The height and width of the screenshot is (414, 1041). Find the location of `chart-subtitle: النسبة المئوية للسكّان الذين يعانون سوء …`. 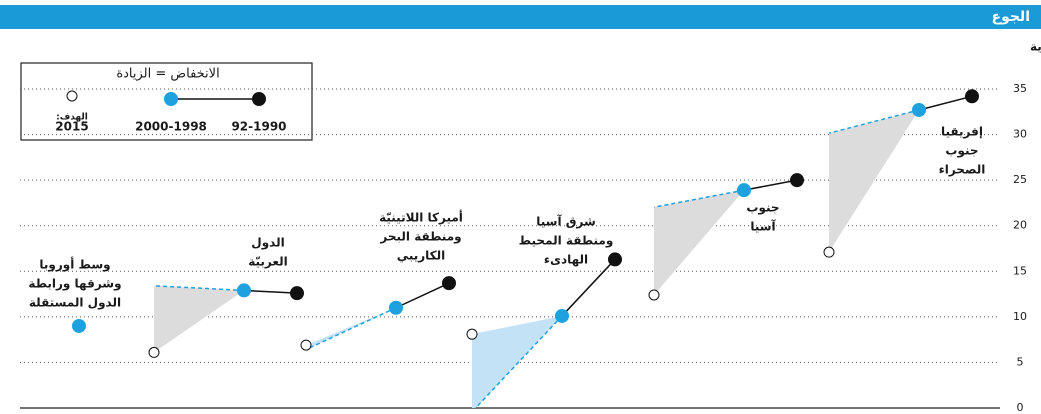

chart-subtitle: النسبة المئوية للسكّان الذين يعانون سوء … is located at coordinates (1035, 45).